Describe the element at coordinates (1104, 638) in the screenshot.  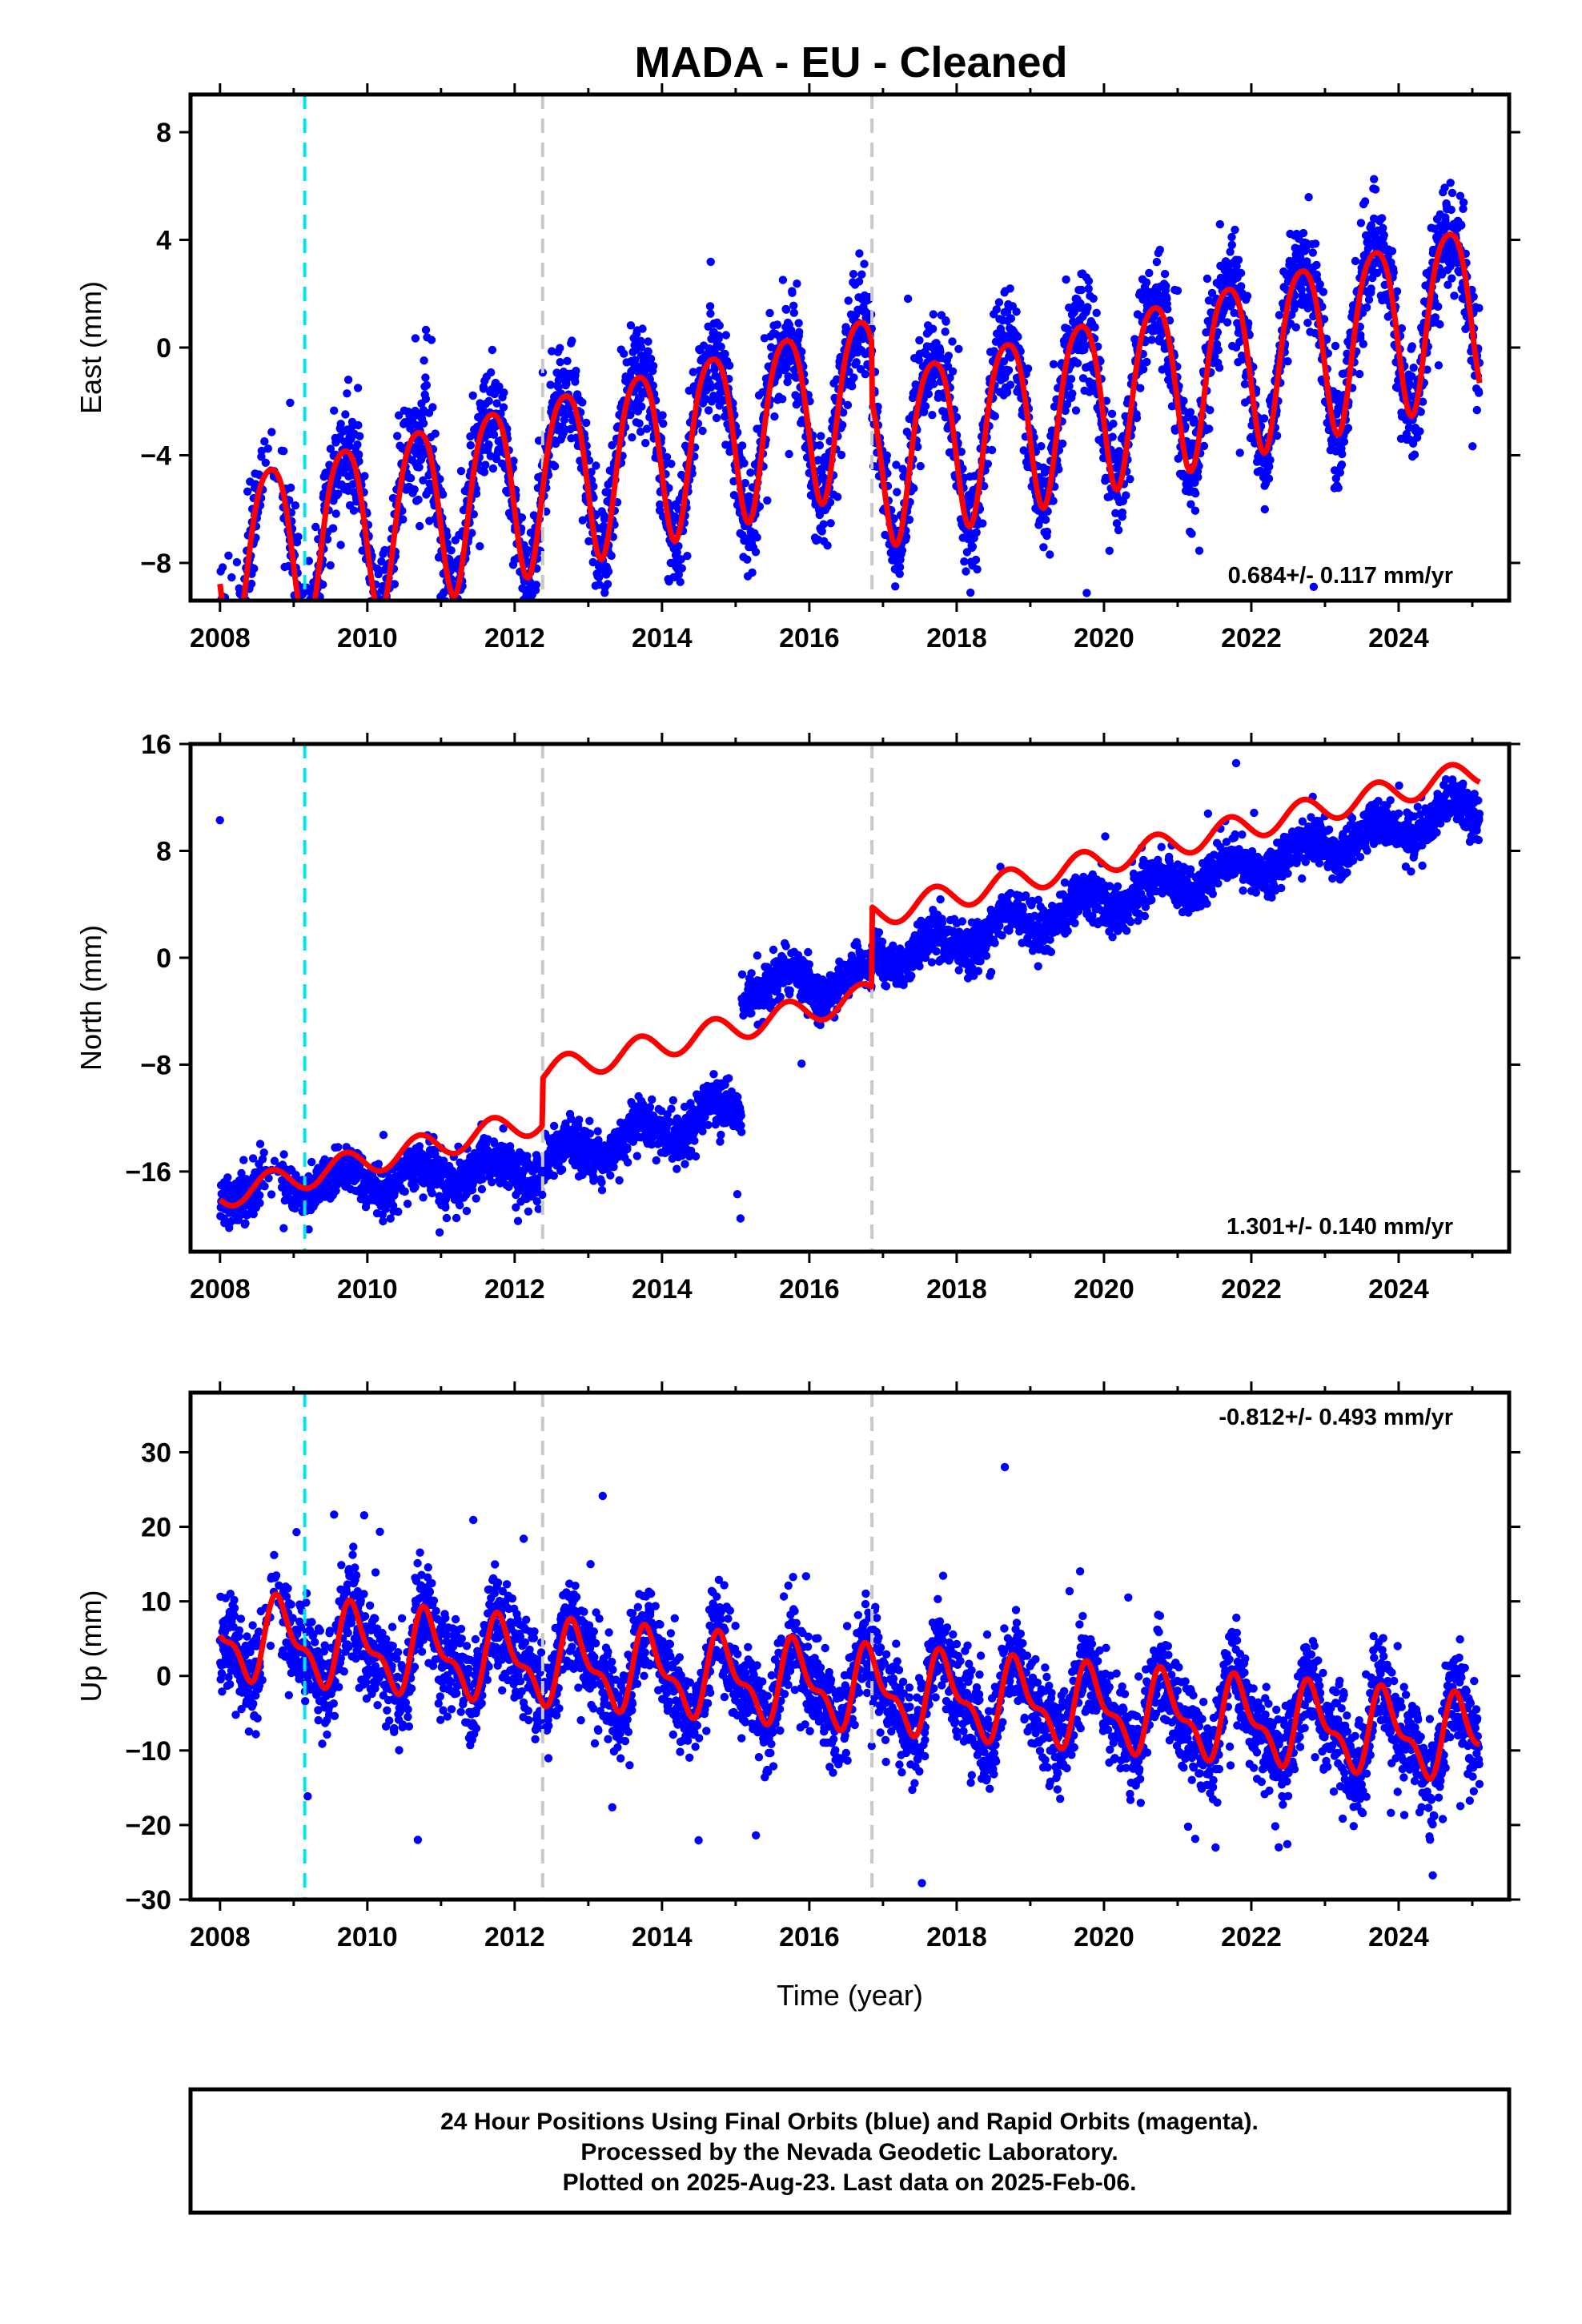
I see `east-x-tick-label: 2020` at that location.